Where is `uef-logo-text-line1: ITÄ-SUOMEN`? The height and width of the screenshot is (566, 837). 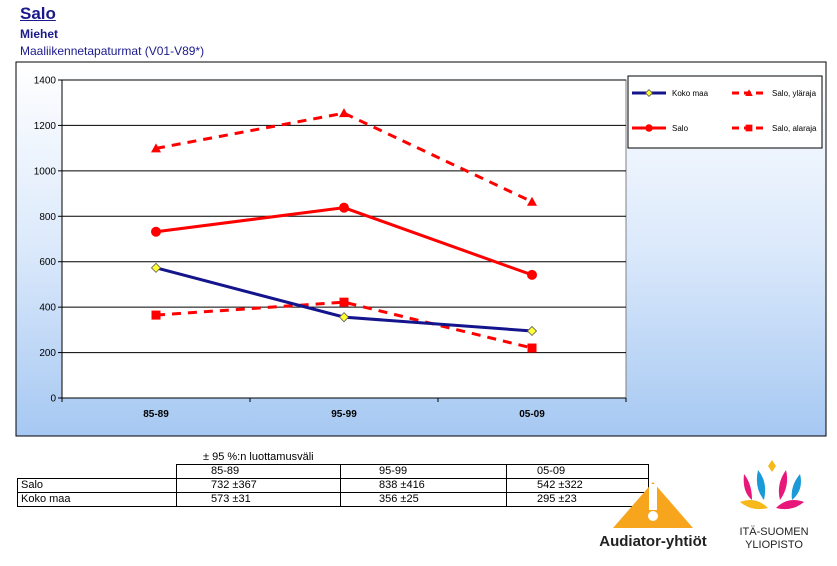 uef-logo-text-line1: ITÄ-SUOMEN is located at coordinates (773, 532).